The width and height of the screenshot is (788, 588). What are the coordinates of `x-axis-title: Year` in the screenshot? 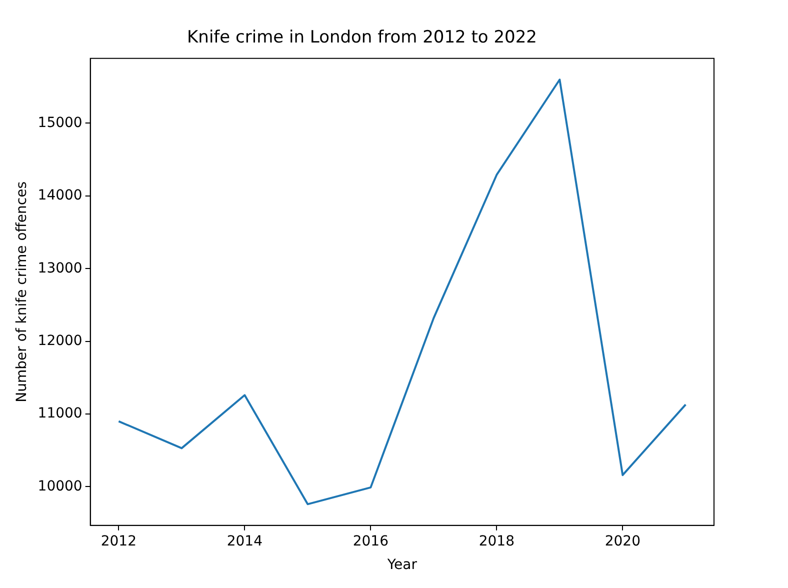 It's located at (402, 565).